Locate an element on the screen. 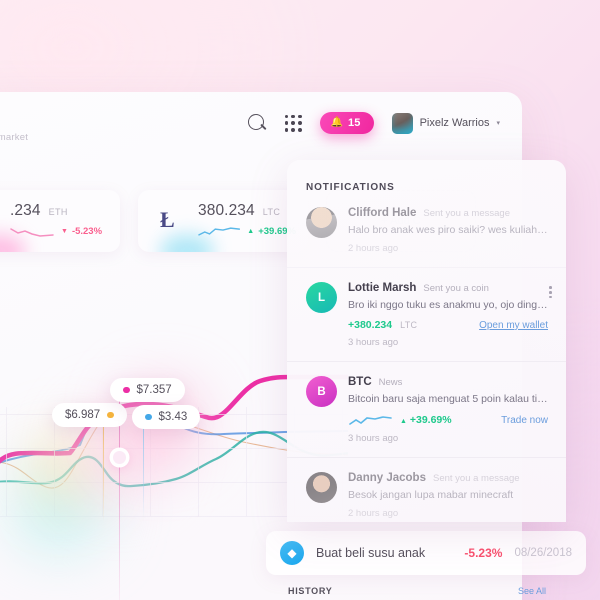  chart-tooltip-yellow: $6.987 is located at coordinates (89, 415).